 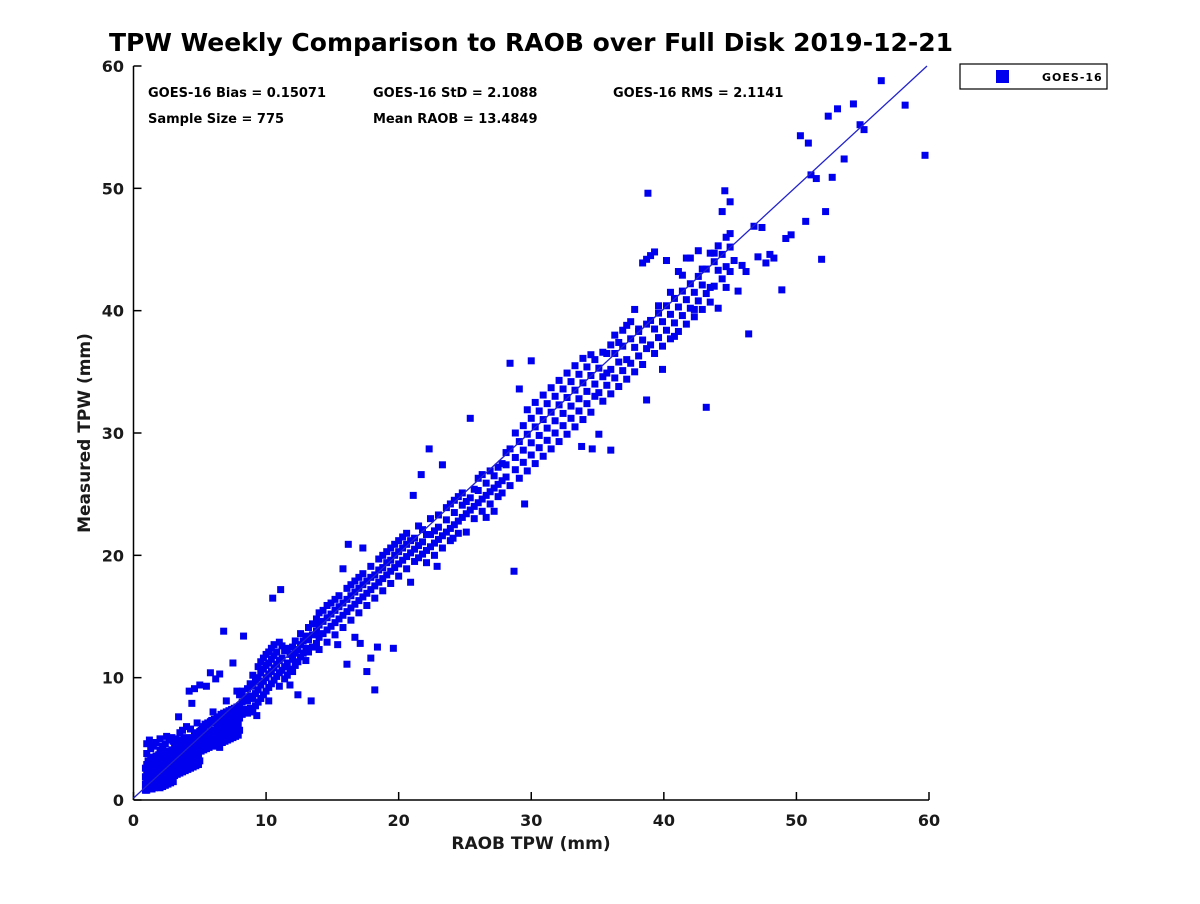 I want to click on x-axis-label: RAOB TPW (mm), so click(x=530, y=844).